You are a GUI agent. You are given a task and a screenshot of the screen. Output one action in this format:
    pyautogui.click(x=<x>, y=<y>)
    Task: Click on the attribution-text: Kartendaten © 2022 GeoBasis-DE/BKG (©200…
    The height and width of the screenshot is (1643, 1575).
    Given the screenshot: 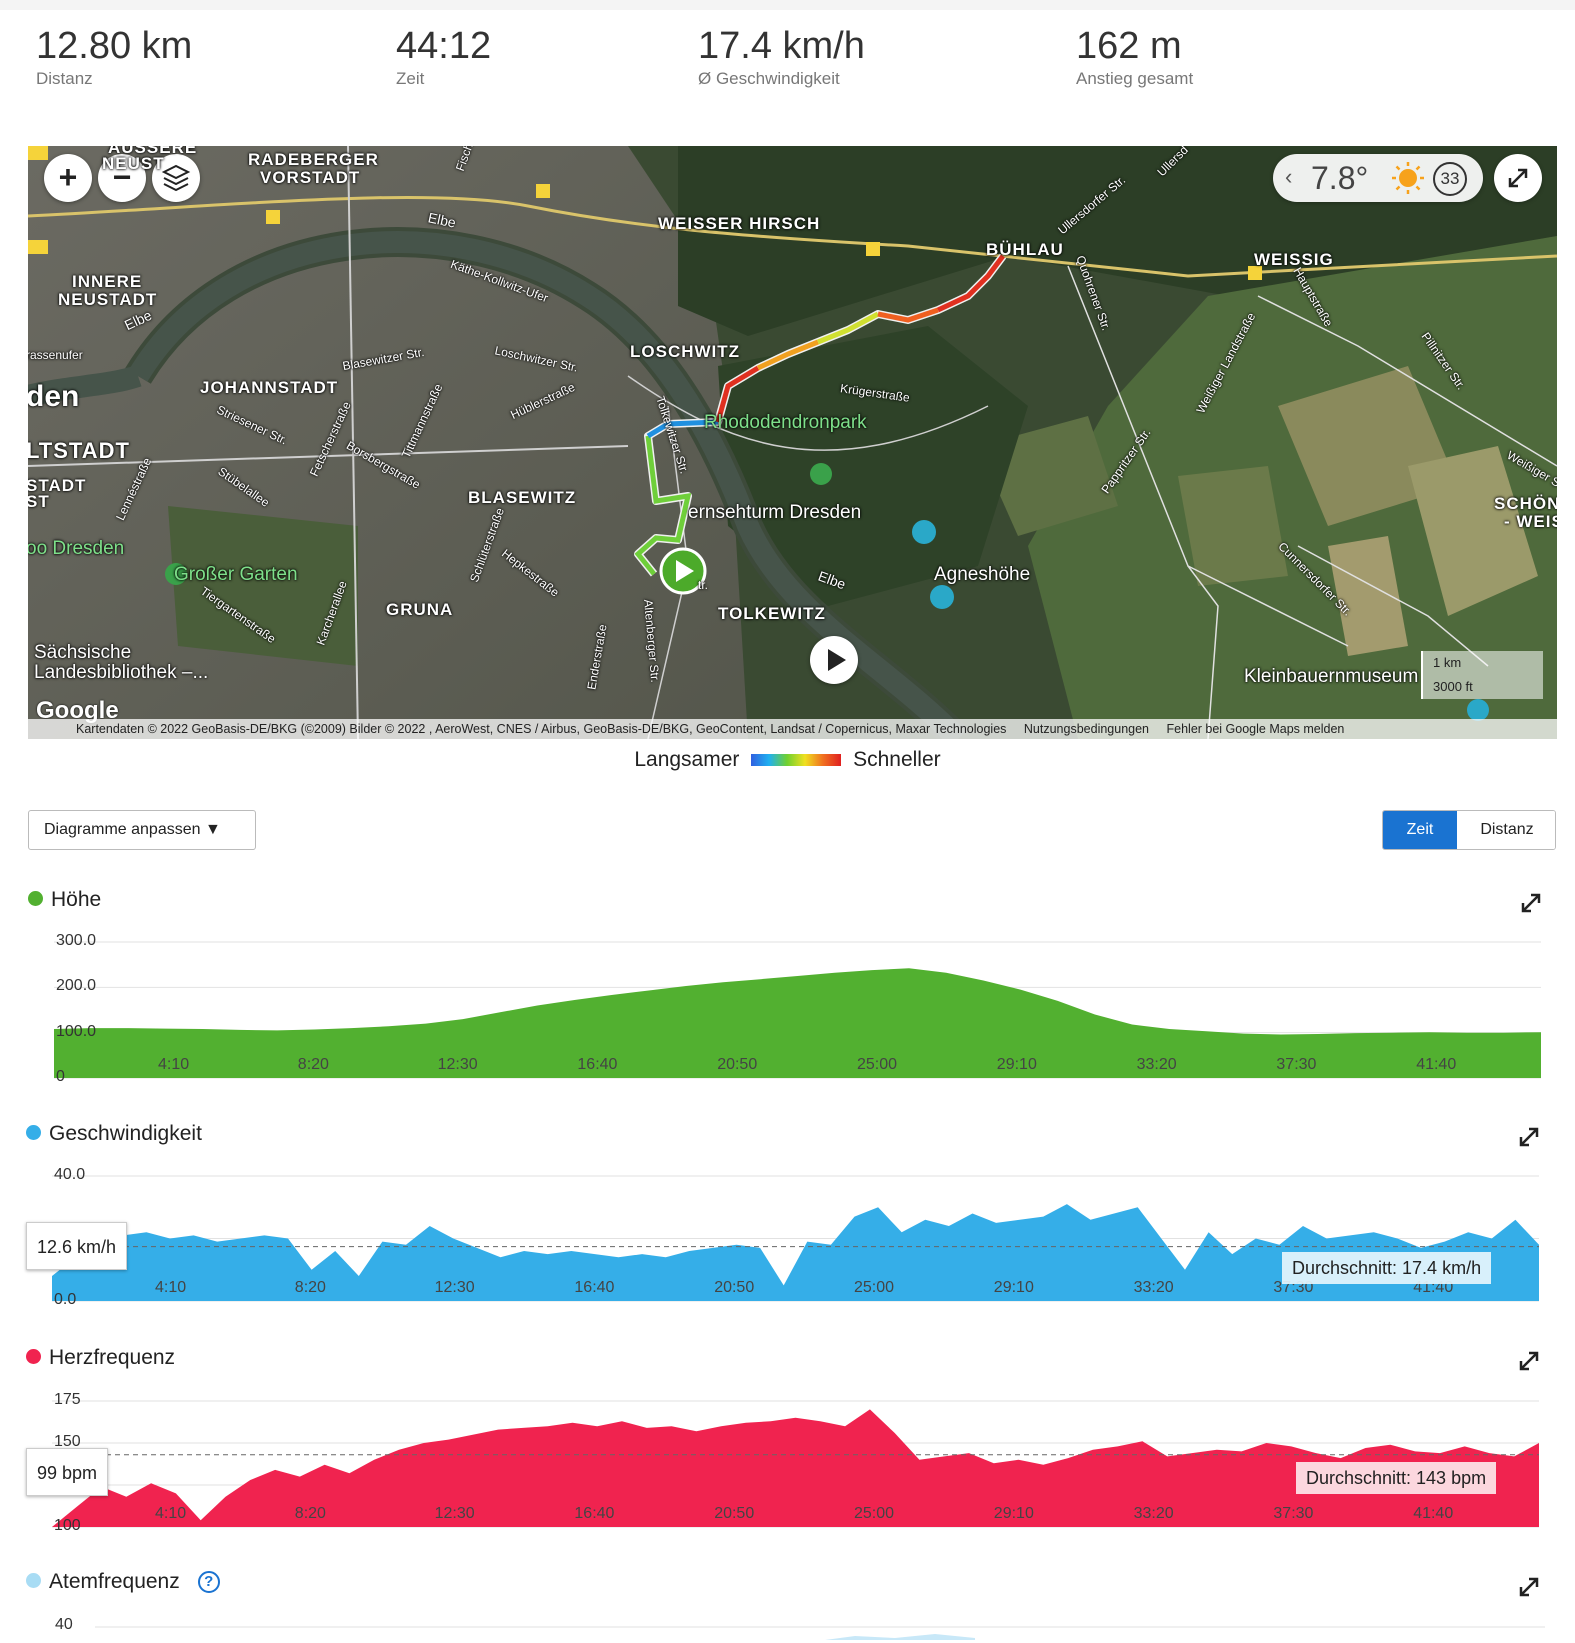 What is the action you would take?
    pyautogui.click(x=541, y=729)
    